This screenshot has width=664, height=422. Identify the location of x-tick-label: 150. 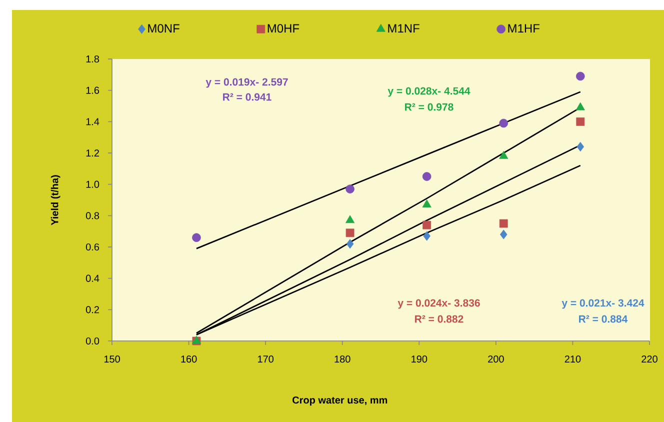
(112, 359).